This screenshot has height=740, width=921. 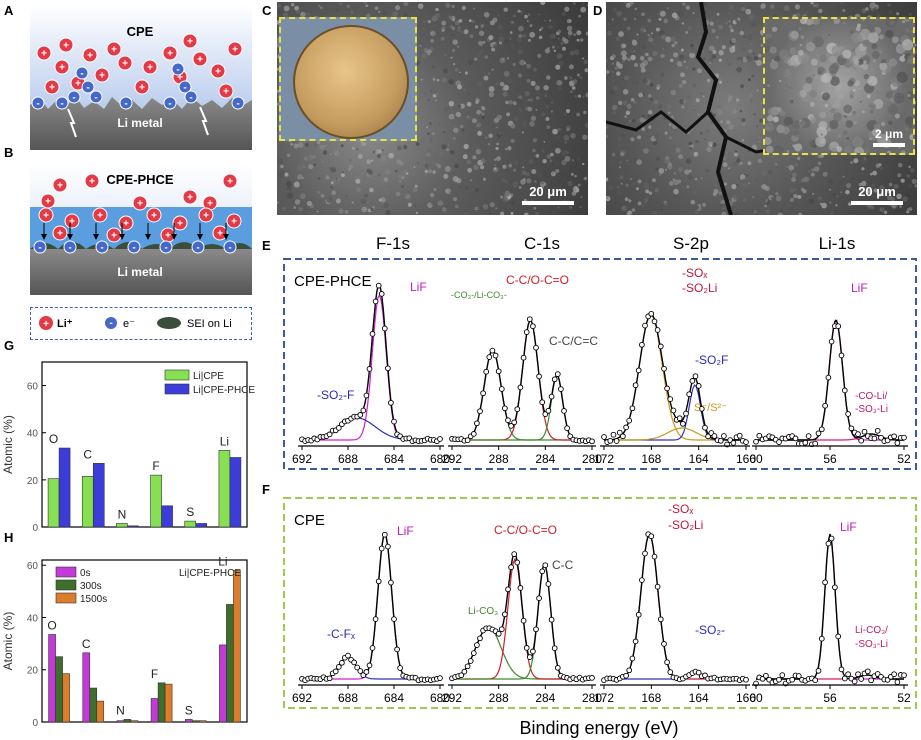 I want to click on sem-inset-texture, so click(x=839, y=86).